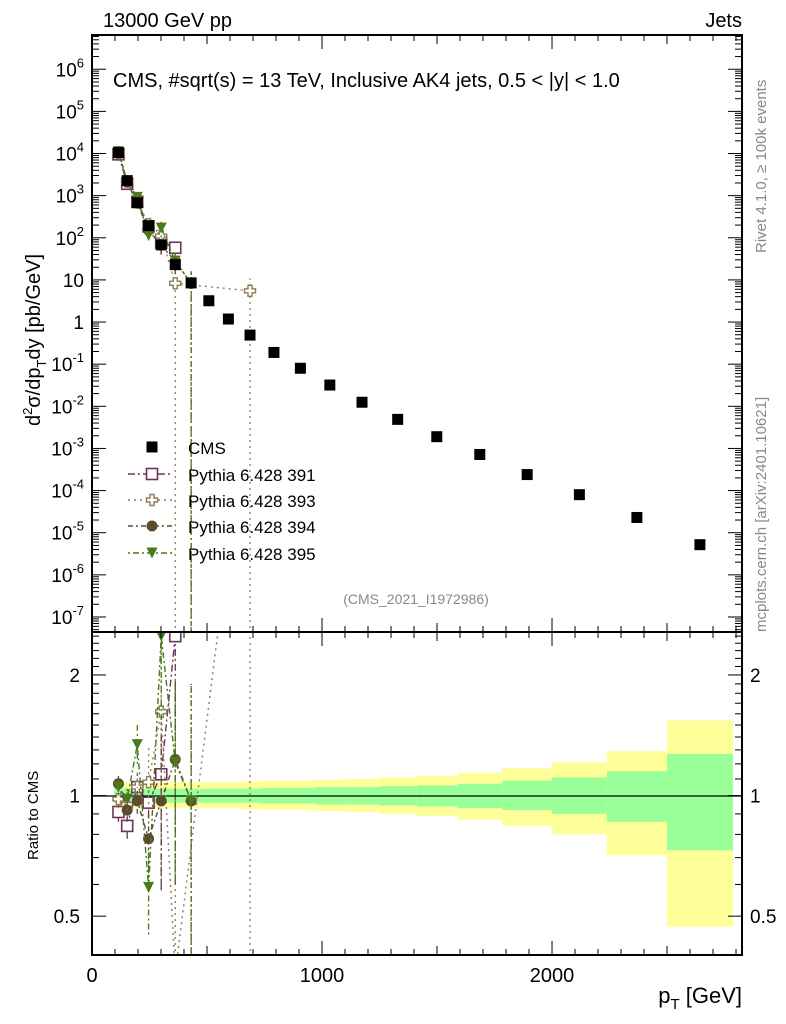 The width and height of the screenshot is (786, 1024). What do you see at coordinates (74, 797) in the screenshot?
I see `ratio-y-tick-label: 1` at bounding box center [74, 797].